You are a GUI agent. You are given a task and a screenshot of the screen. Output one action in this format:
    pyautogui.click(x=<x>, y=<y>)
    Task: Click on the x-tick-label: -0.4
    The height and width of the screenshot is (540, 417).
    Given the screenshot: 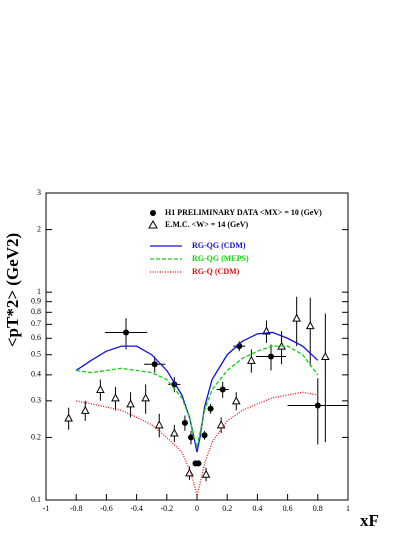 What is the action you would take?
    pyautogui.click(x=136, y=508)
    